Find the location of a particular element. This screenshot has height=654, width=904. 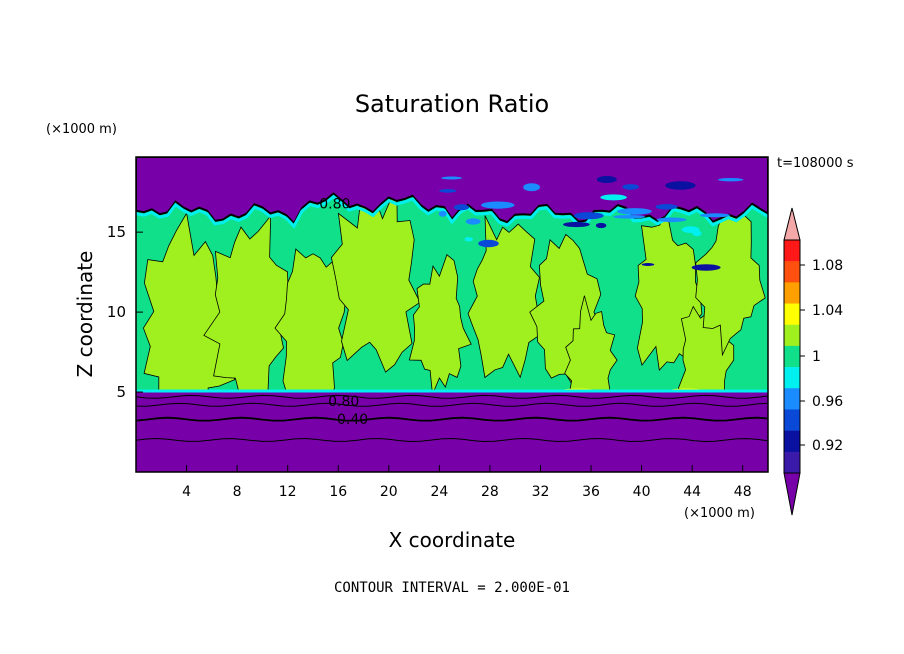

x-tick-label: 20 is located at coordinates (389, 492).